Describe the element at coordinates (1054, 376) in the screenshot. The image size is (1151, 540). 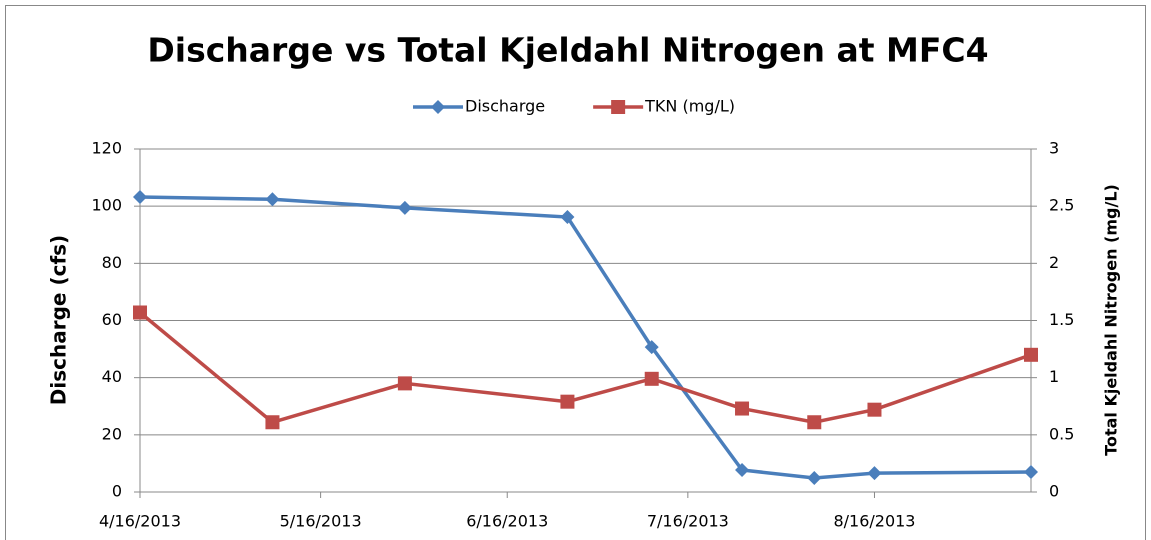
I see `y2-tick-label: 1` at that location.